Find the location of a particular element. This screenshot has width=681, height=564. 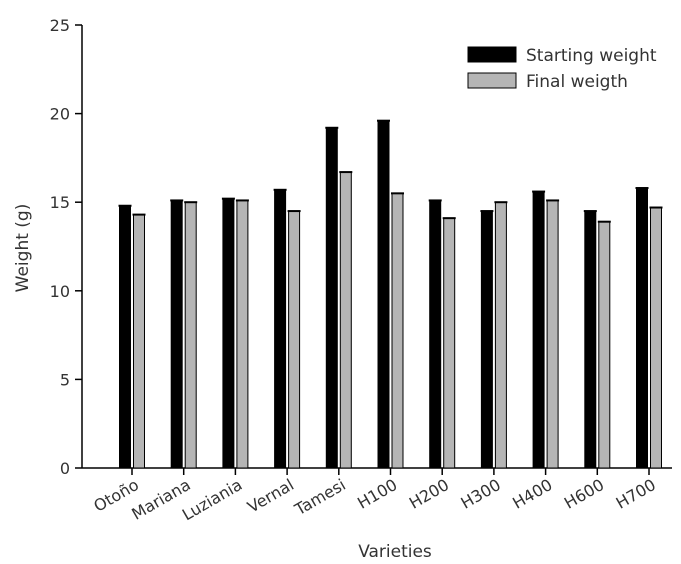

y-tick-label: 20 is located at coordinates (60, 114).